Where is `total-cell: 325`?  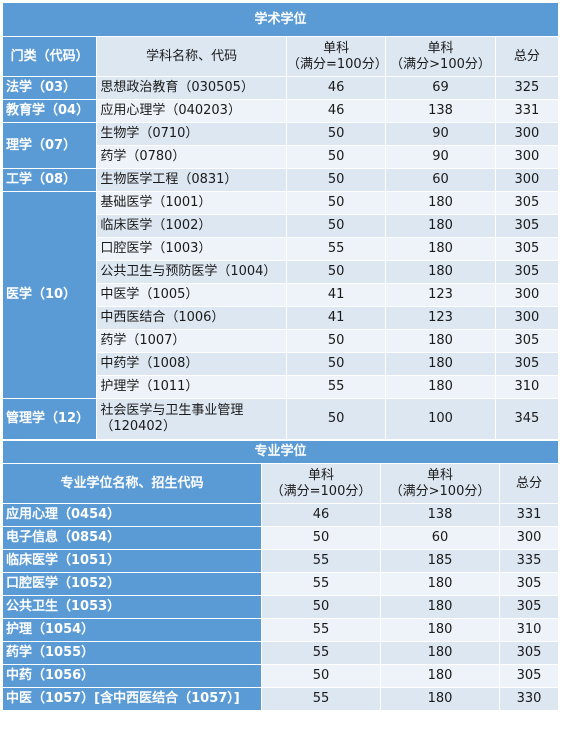
total-cell: 325 is located at coordinates (526, 88).